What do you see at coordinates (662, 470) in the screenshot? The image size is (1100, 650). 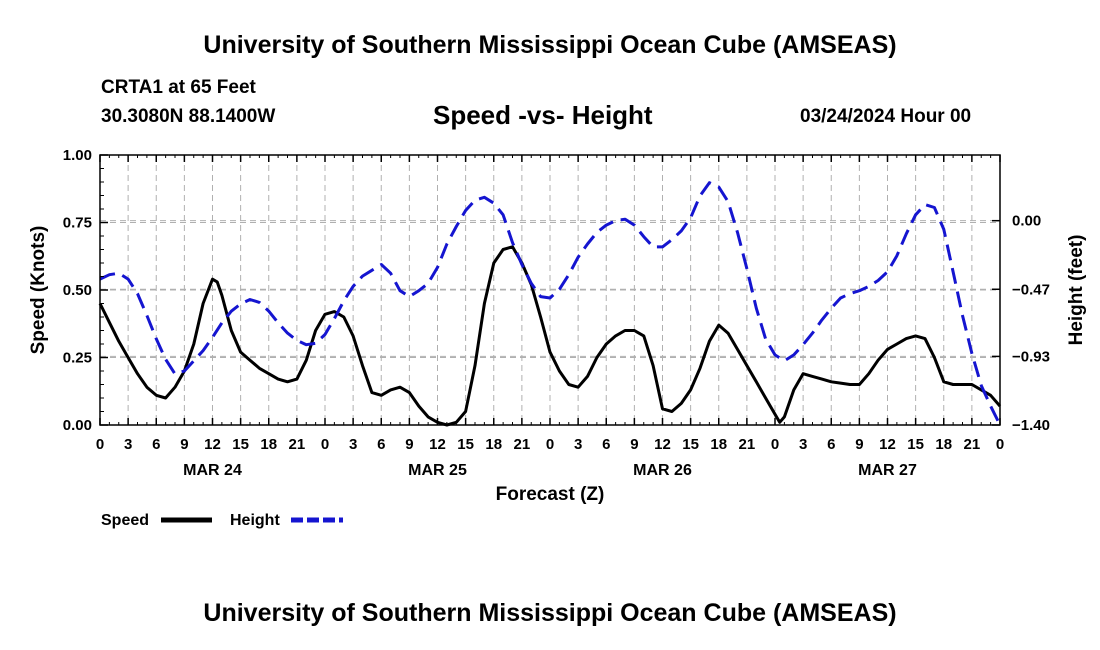 I see `x-date-label: MAR 26` at bounding box center [662, 470].